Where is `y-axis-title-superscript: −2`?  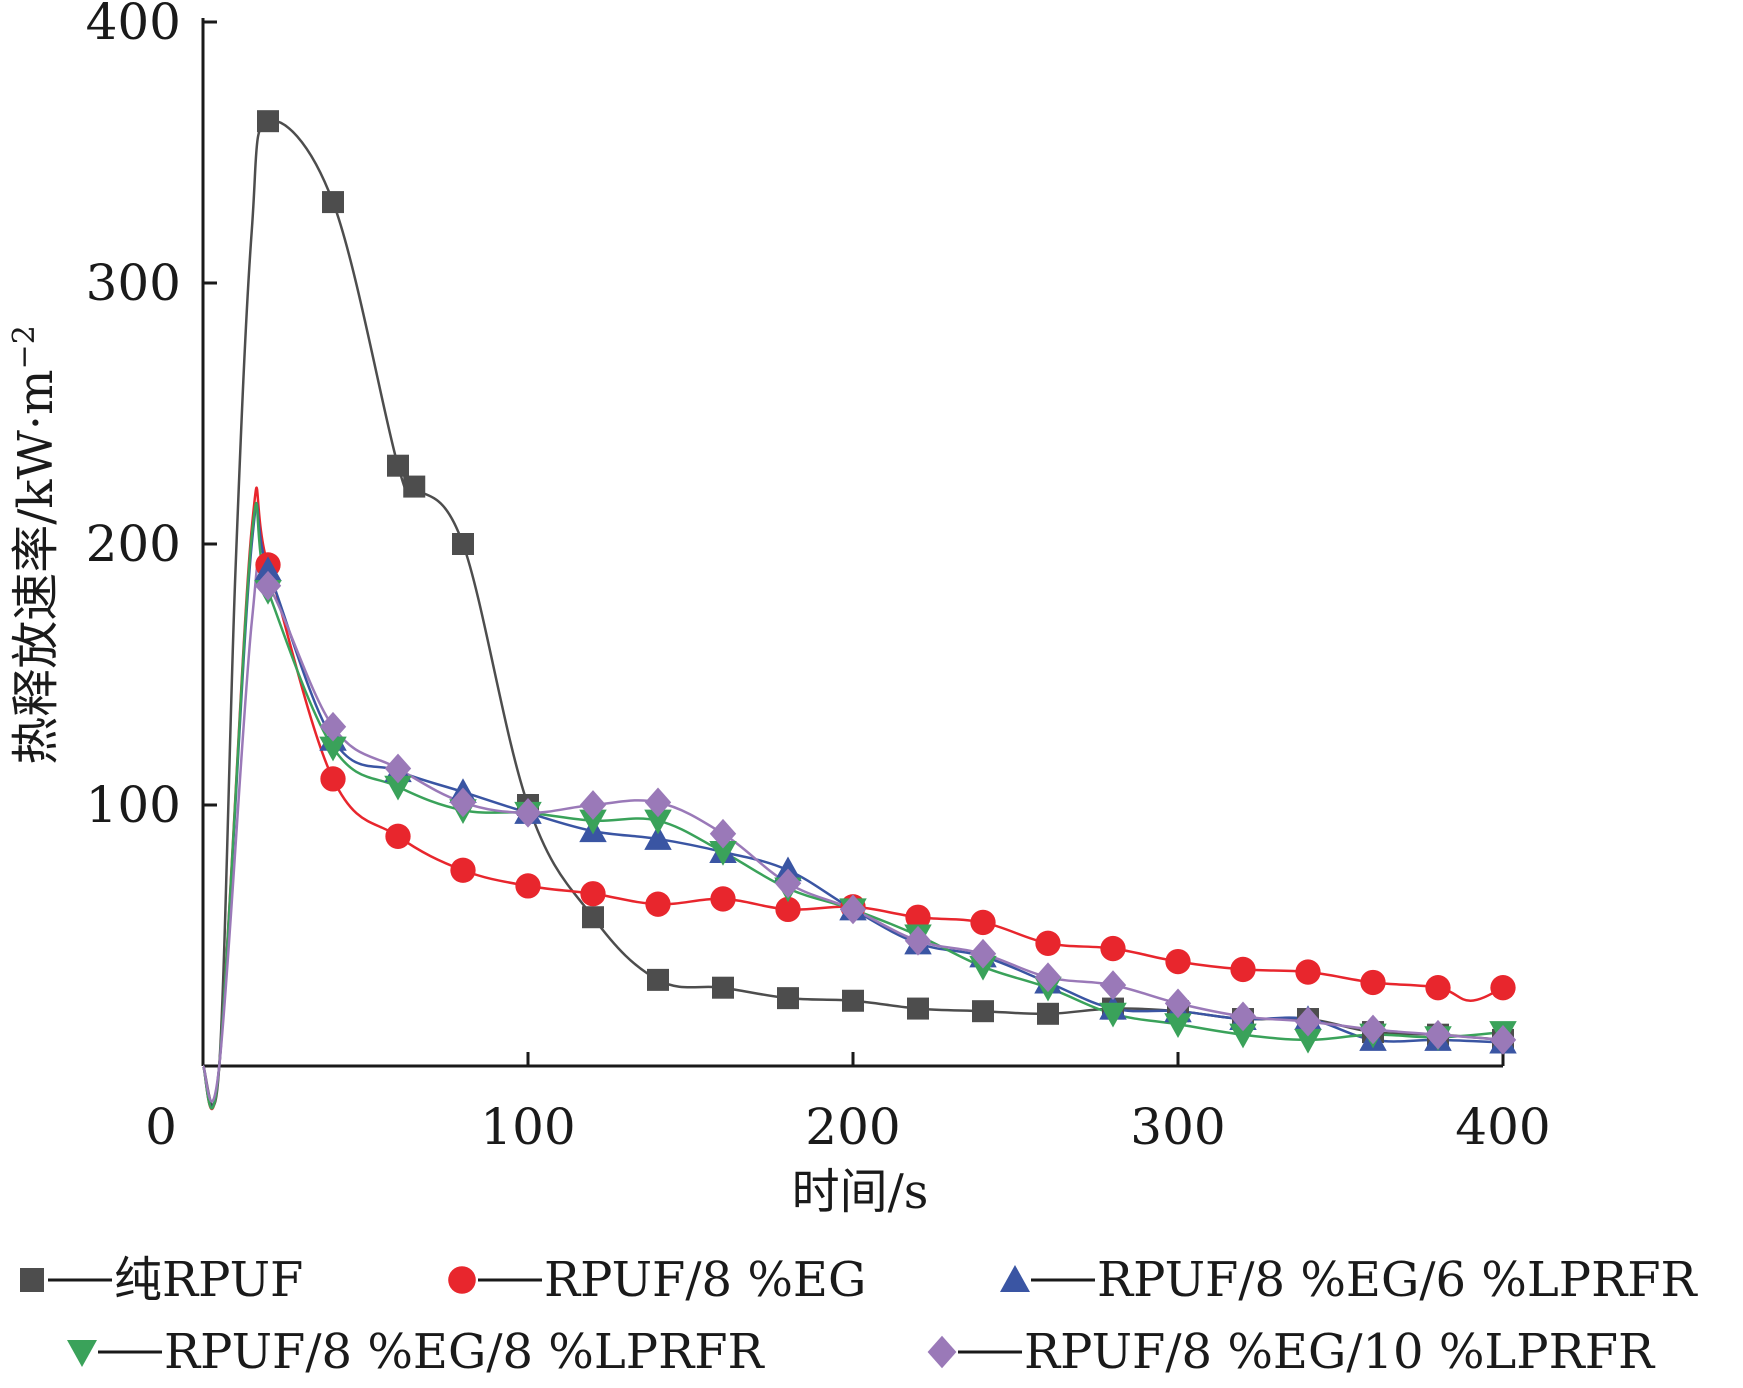
y-axis-title-superscript: −2 is located at coordinates (24, 347).